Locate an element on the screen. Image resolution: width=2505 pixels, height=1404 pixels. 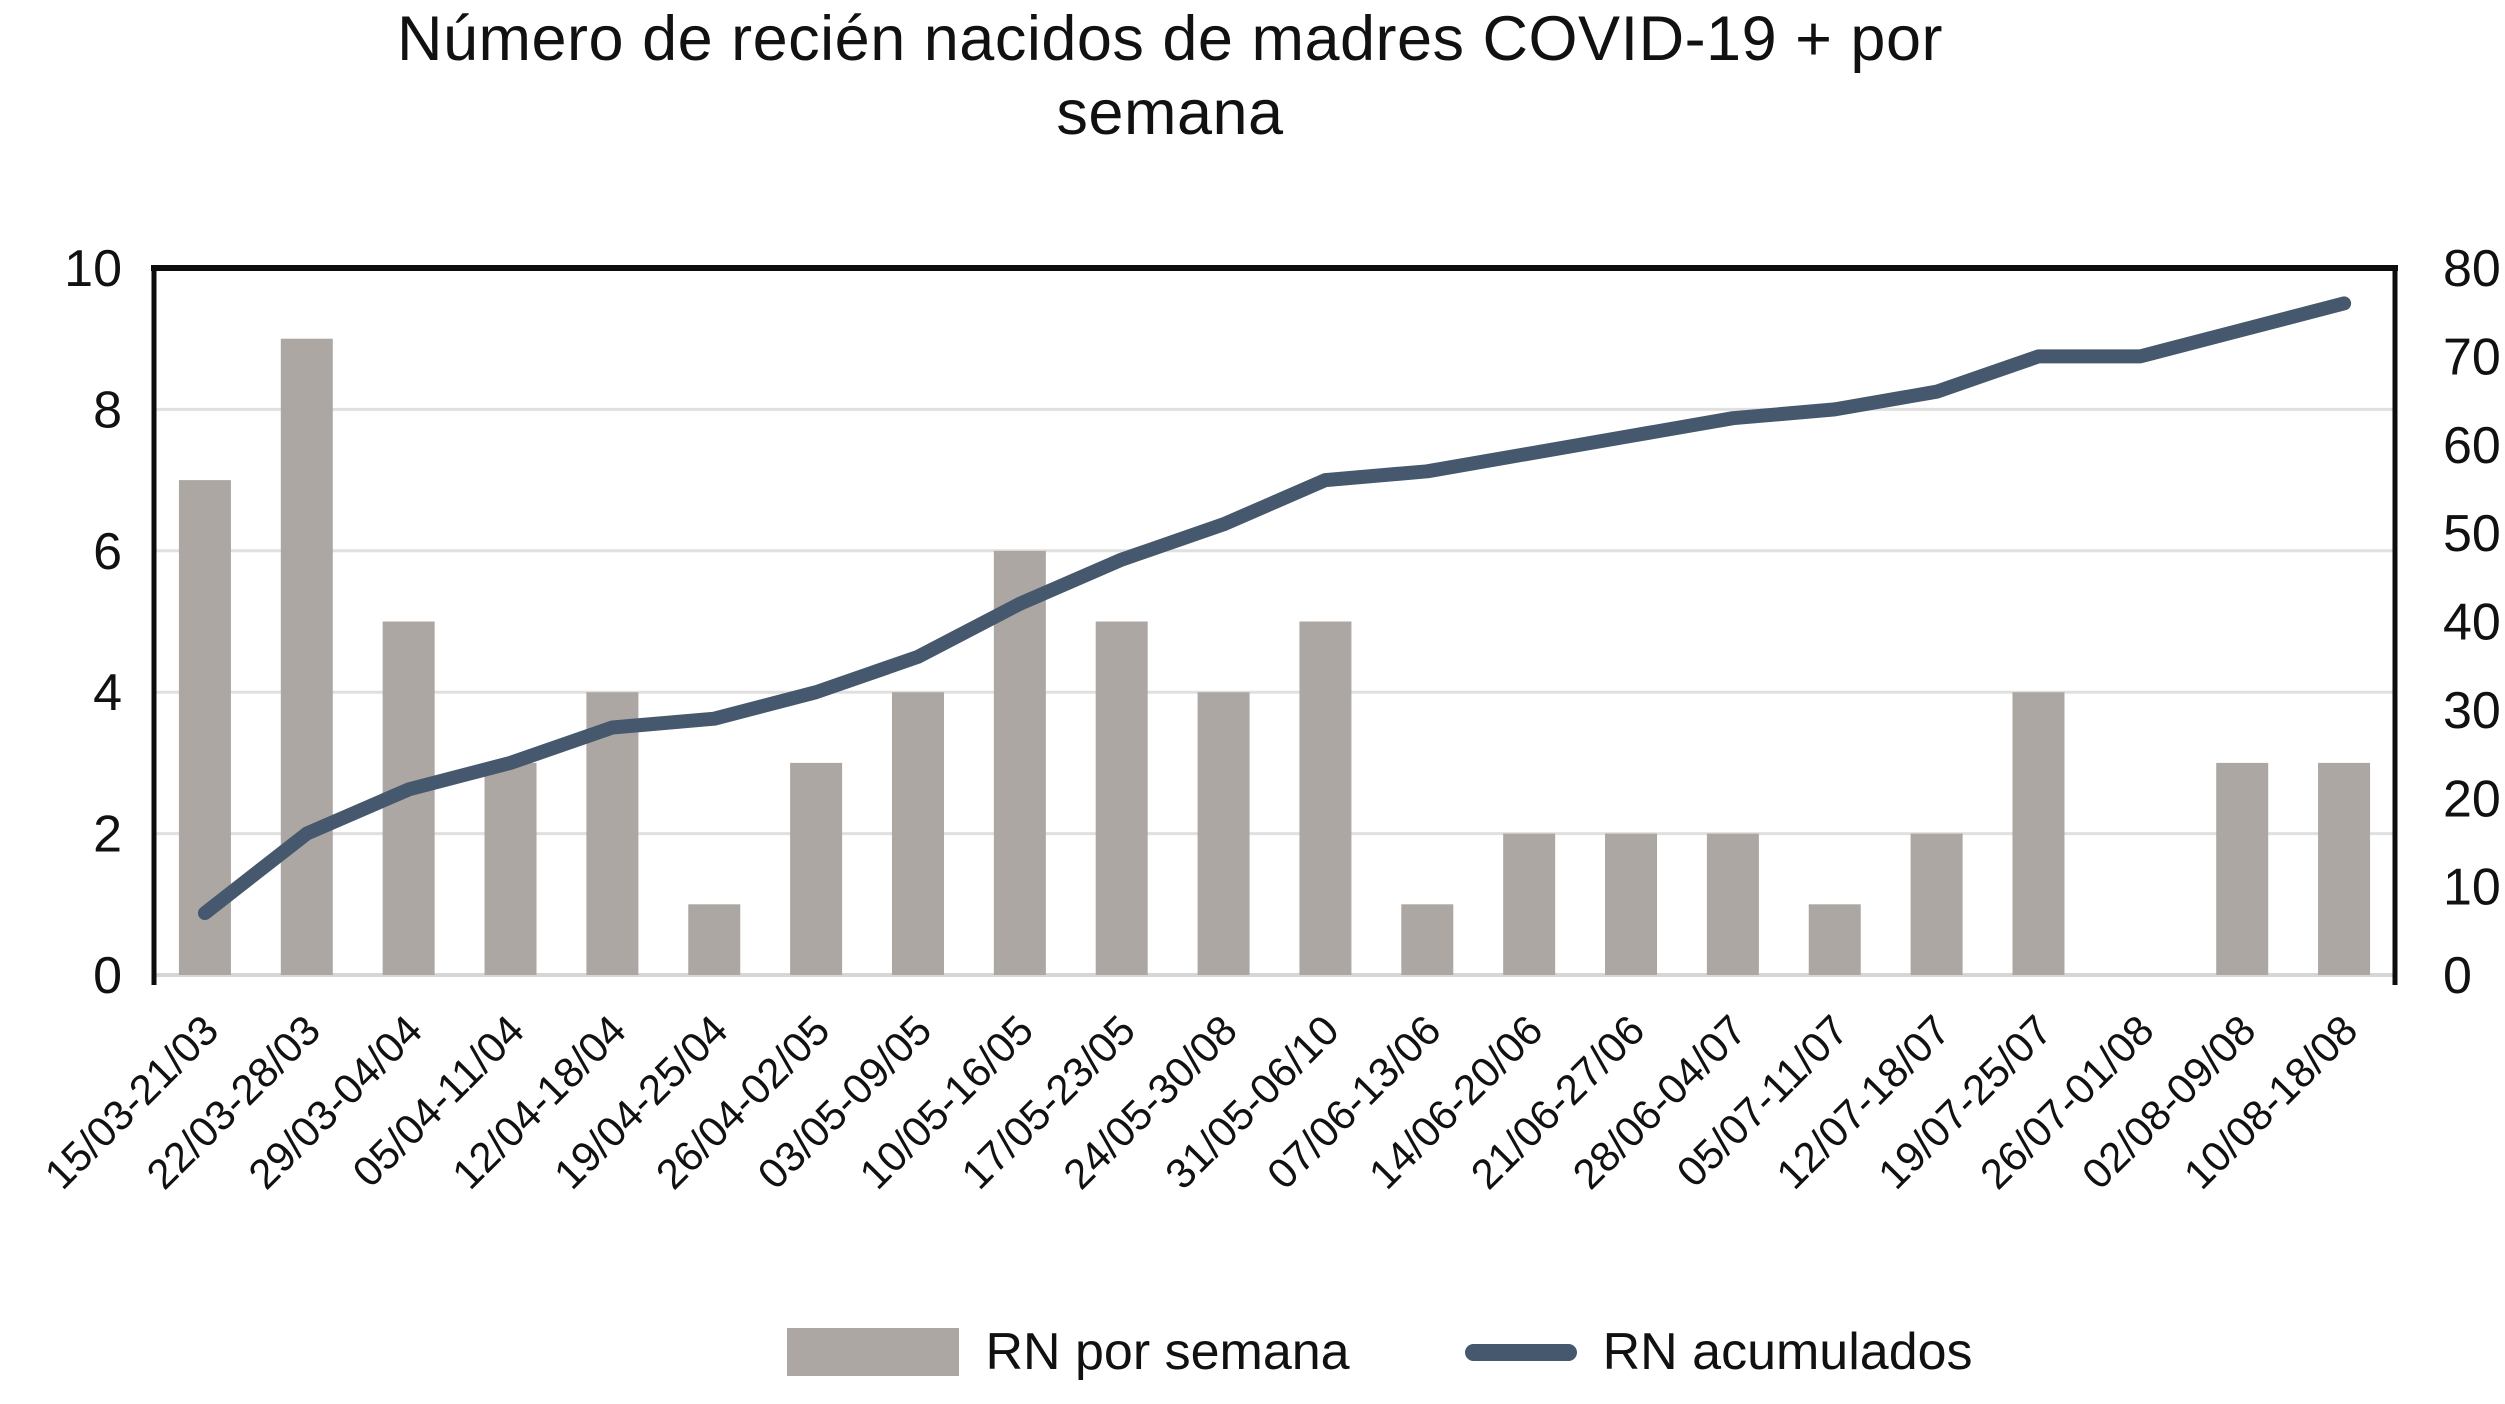
left-axis-tick-label: 2 is located at coordinates (107, 835).